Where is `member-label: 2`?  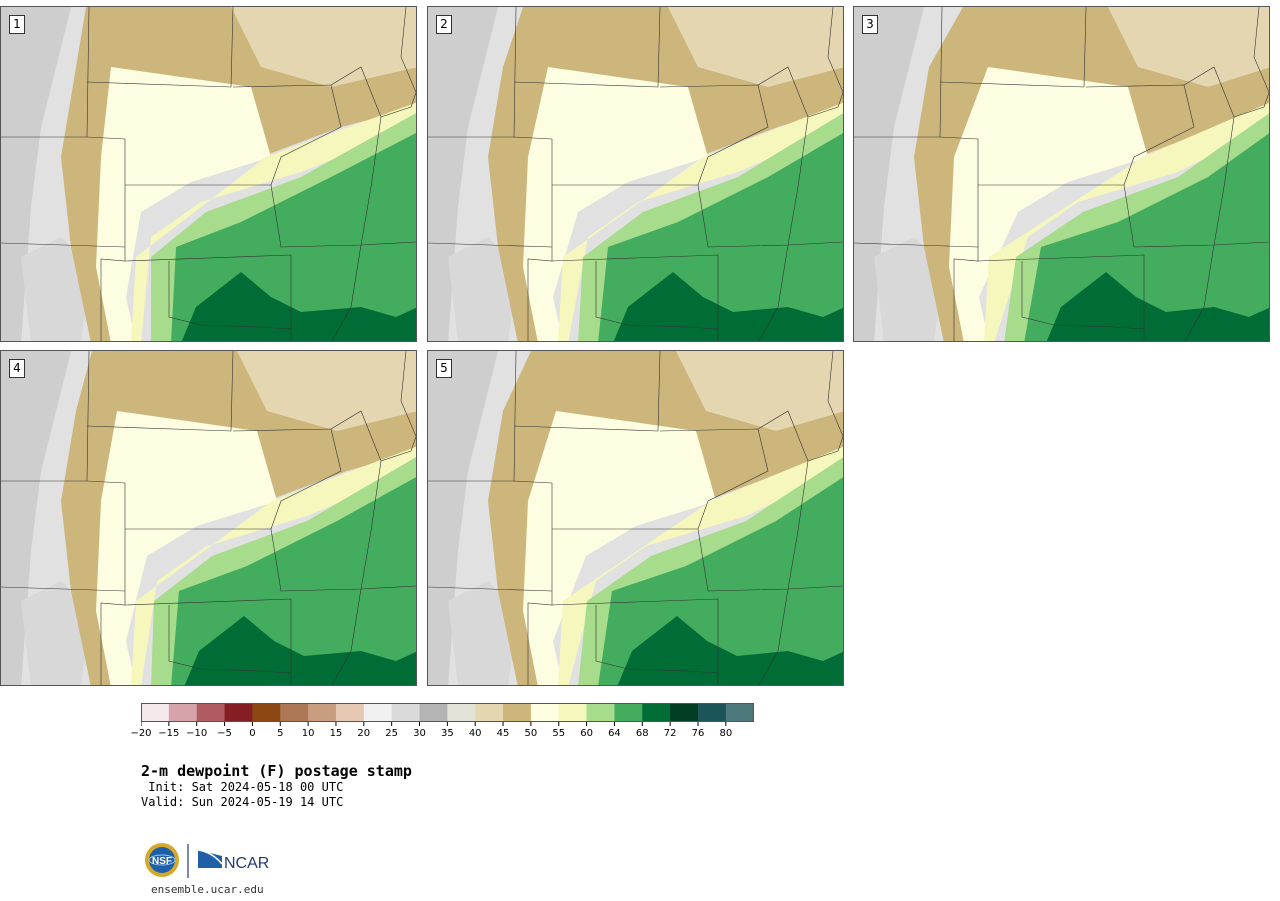 member-label: 2 is located at coordinates (444, 24).